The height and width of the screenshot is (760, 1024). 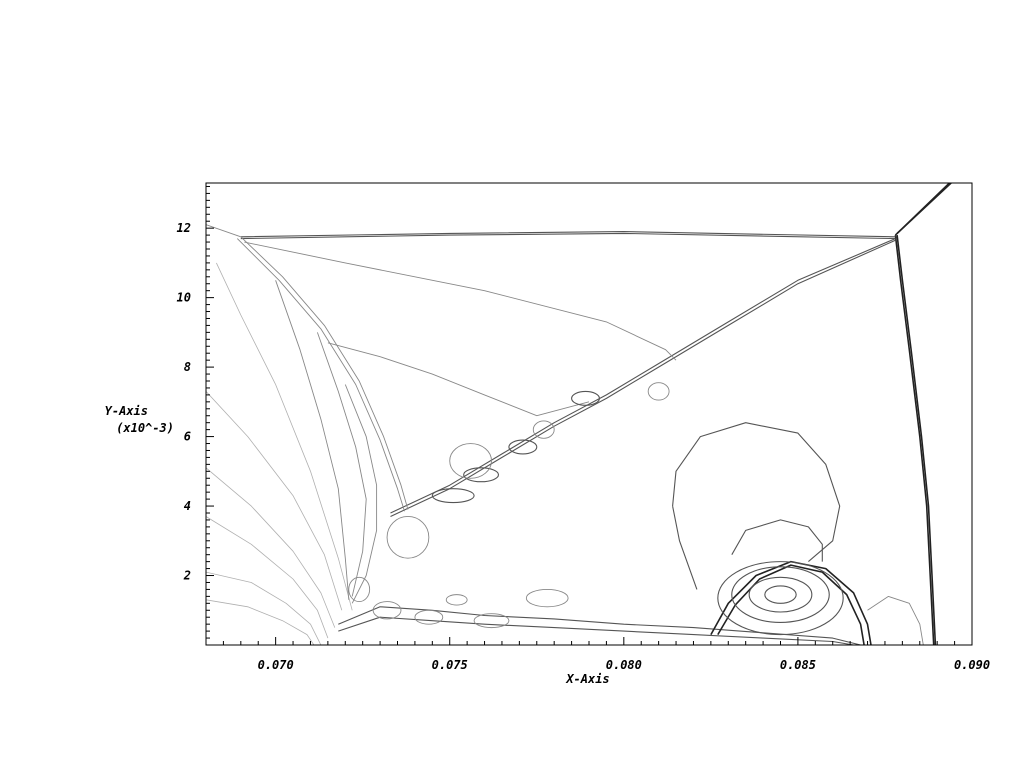 I want to click on x-tick-label: 0.085, so click(x=798, y=665).